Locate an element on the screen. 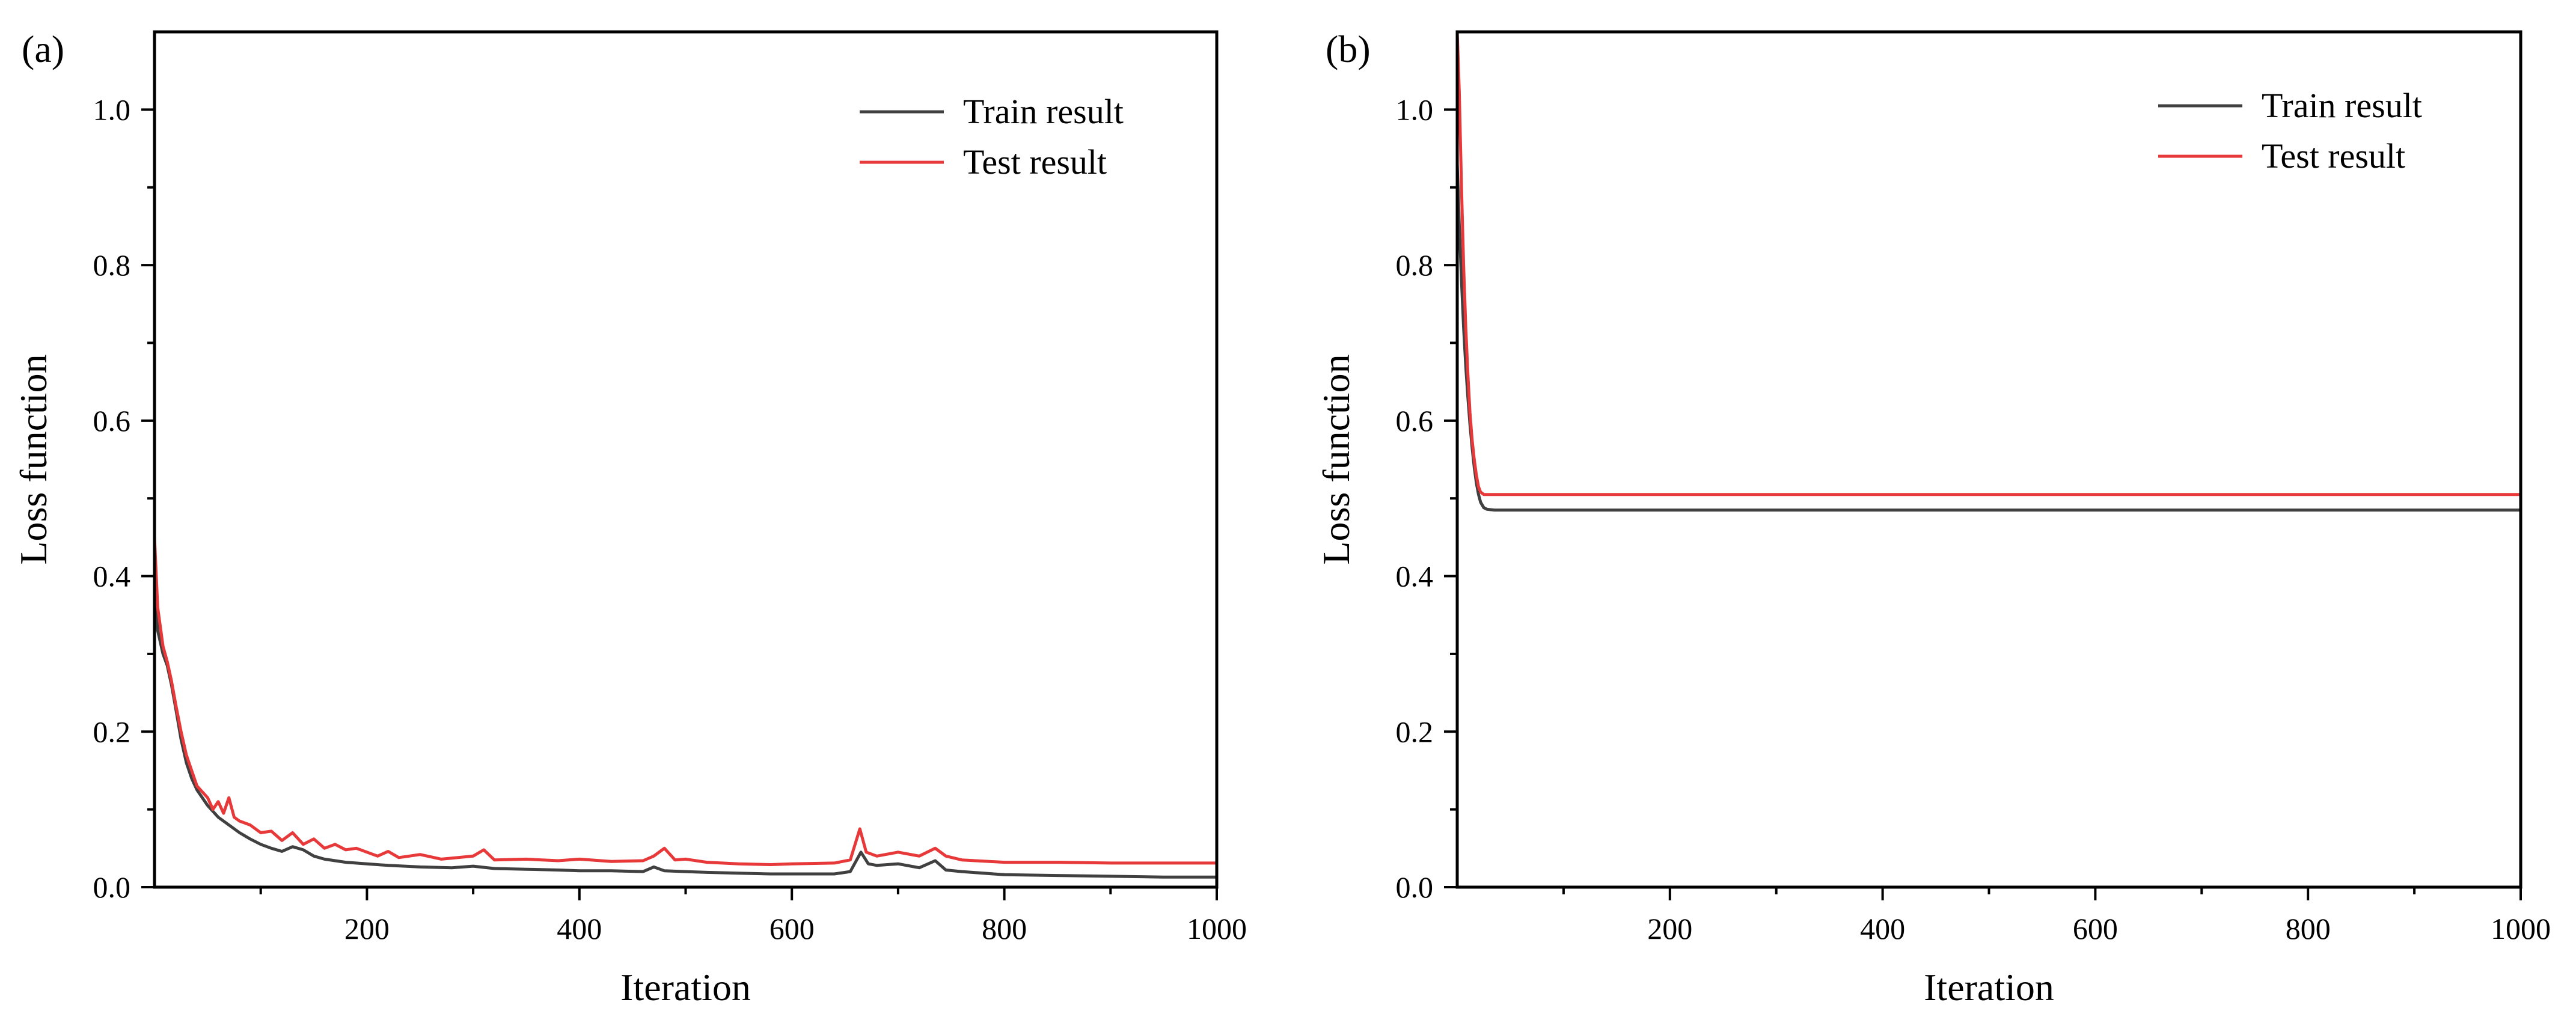 This screenshot has height=1029, width=2576. series-line-test-result is located at coordinates (685, 701).